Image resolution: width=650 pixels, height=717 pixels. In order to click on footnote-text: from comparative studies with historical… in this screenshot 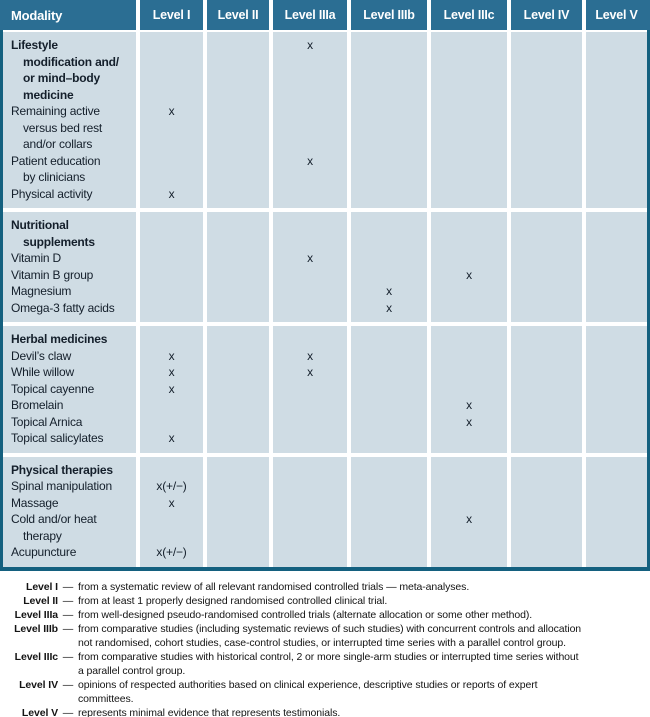, I will do `click(328, 663)`.